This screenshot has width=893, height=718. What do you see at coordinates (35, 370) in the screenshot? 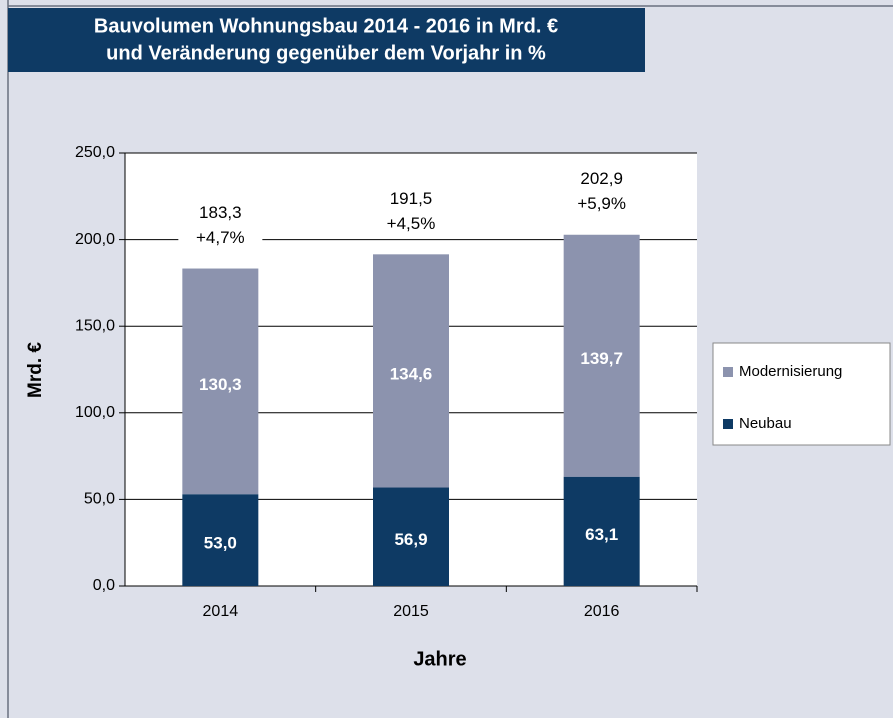
I see `y-axis-title: Mrd. €` at bounding box center [35, 370].